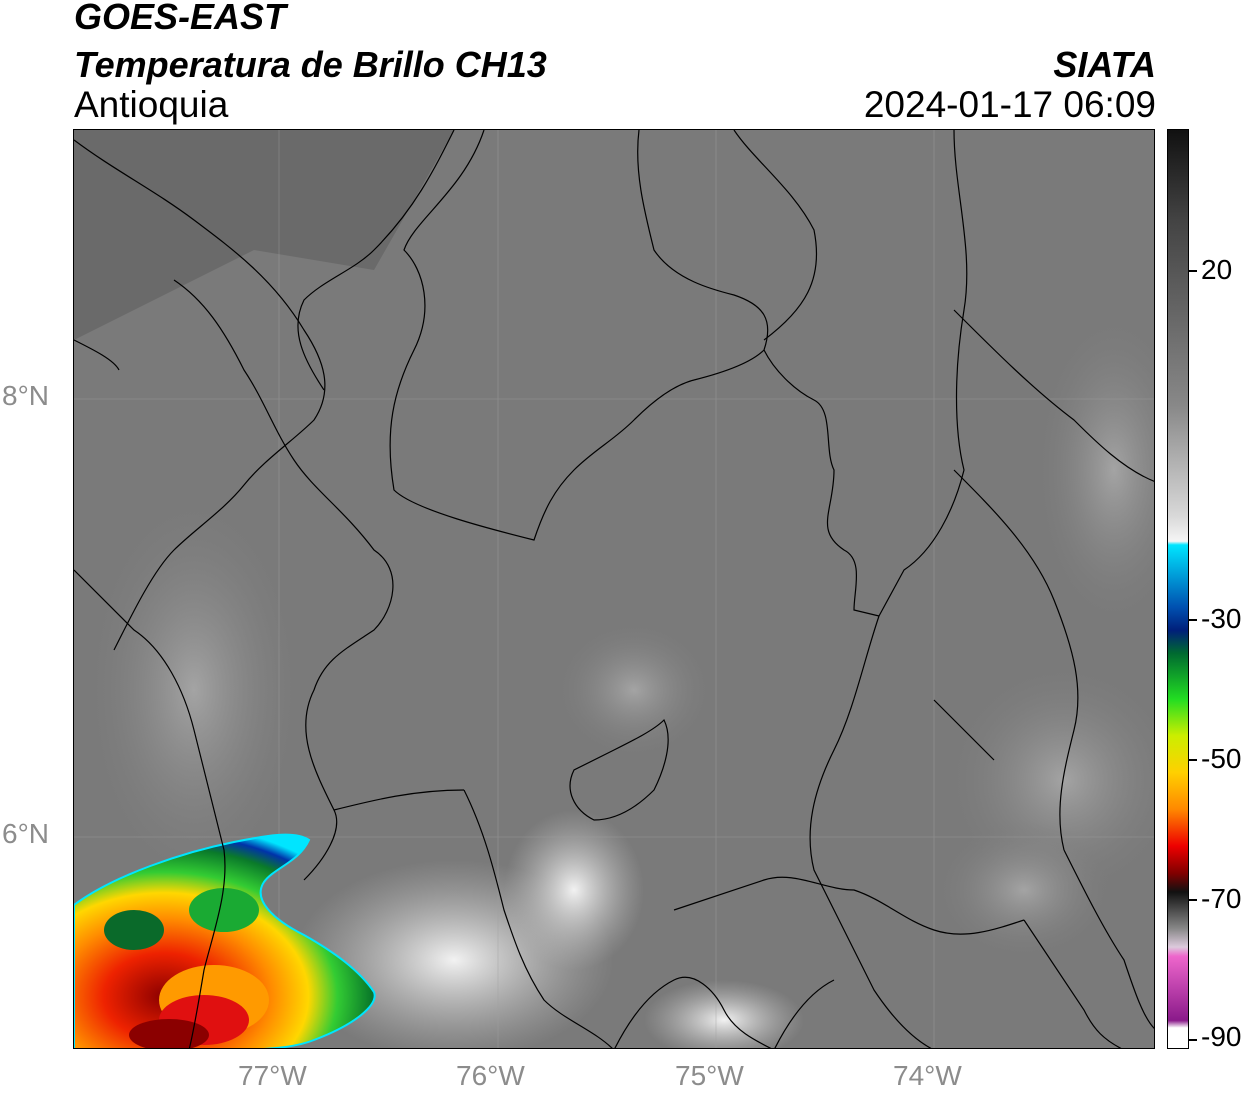 Image resolution: width=1252 pixels, height=1099 pixels. What do you see at coordinates (927, 1075) in the screenshot?
I see `lon-tick-label: 74°W` at bounding box center [927, 1075].